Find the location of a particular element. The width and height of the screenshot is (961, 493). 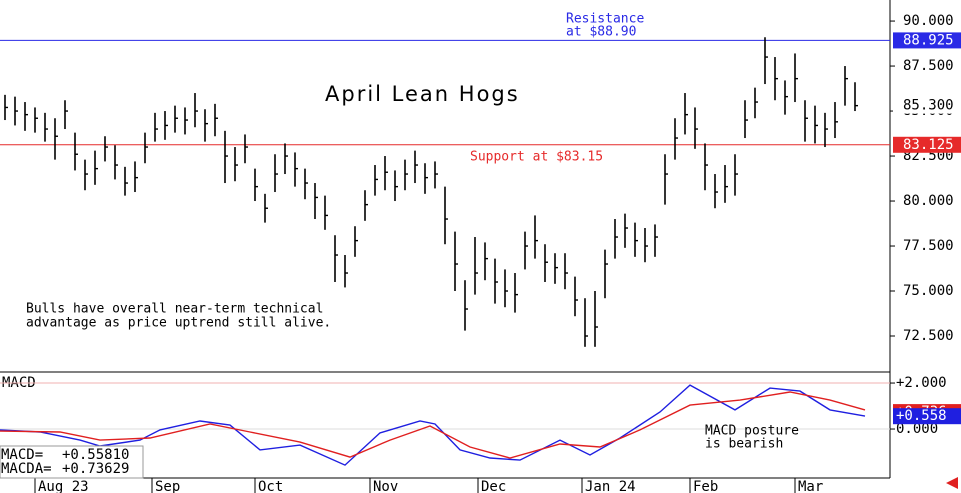

readout-value: +0.55810 is located at coordinates (95, 455).